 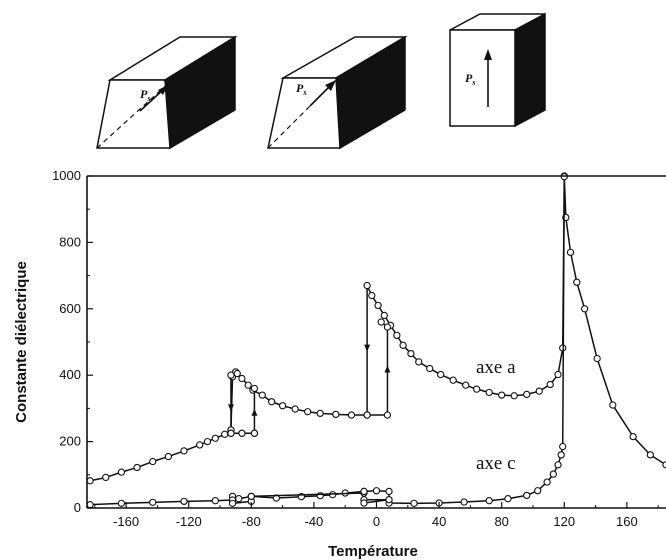 I want to click on series-label-axe-c: axe c, so click(x=496, y=463).